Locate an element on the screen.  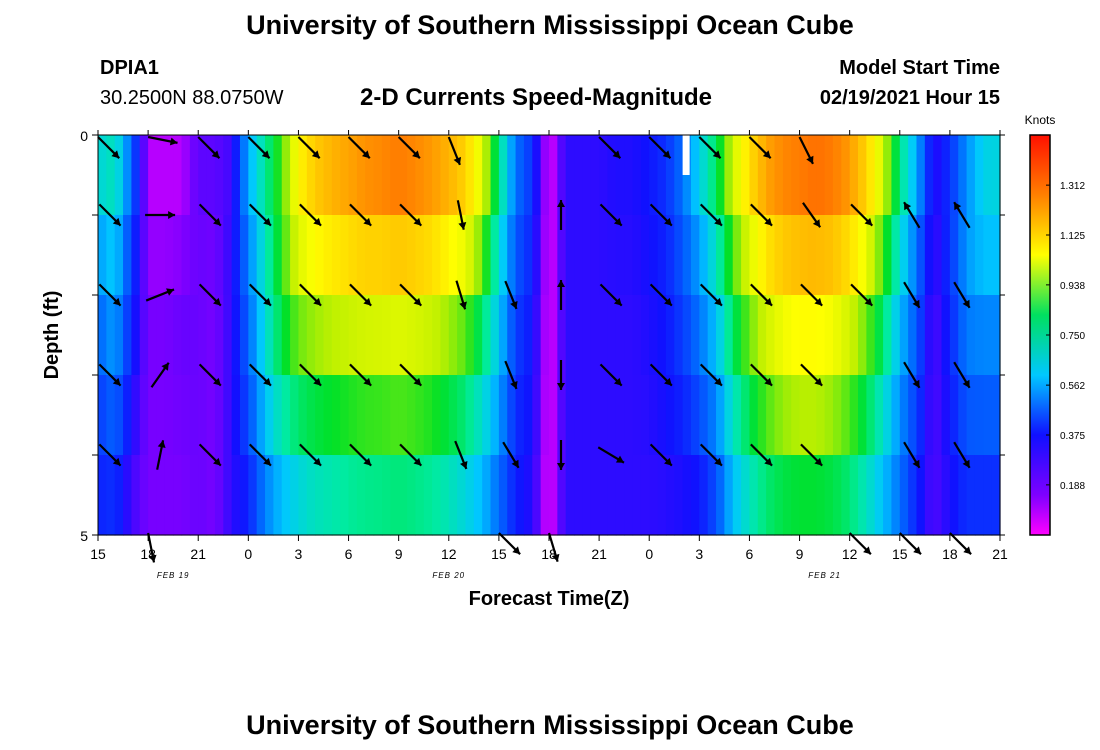
colorbar-tick-label: 0.938 is located at coordinates (1072, 286).